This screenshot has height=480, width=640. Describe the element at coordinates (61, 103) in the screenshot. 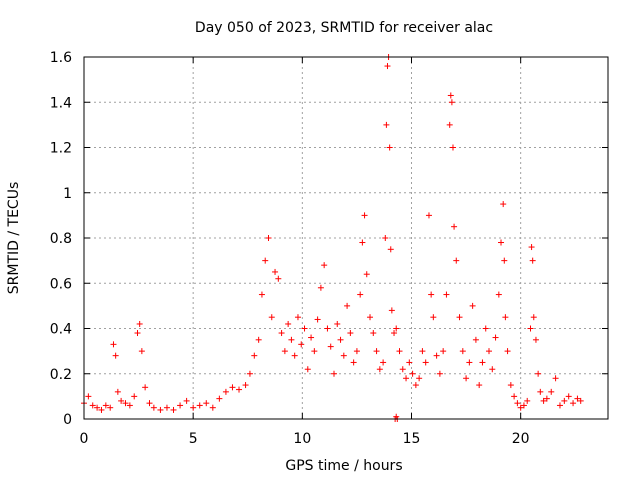

I see `y-tick-label: 1.4` at that location.